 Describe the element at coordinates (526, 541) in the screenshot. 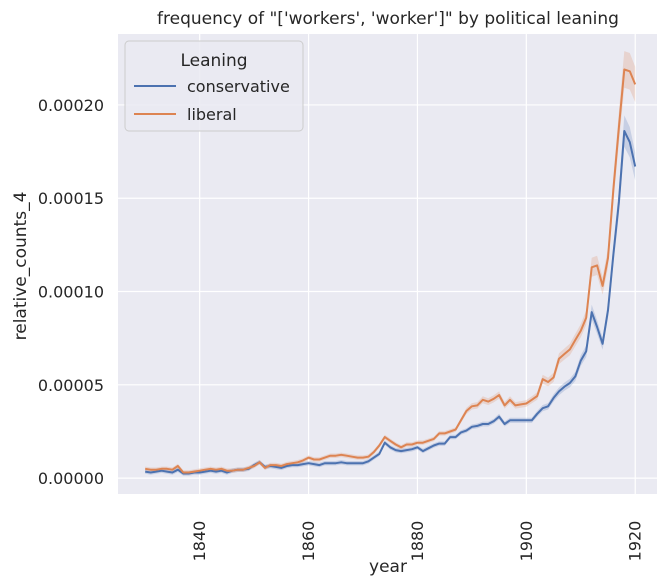

I see `x-tick-label: 1900` at that location.